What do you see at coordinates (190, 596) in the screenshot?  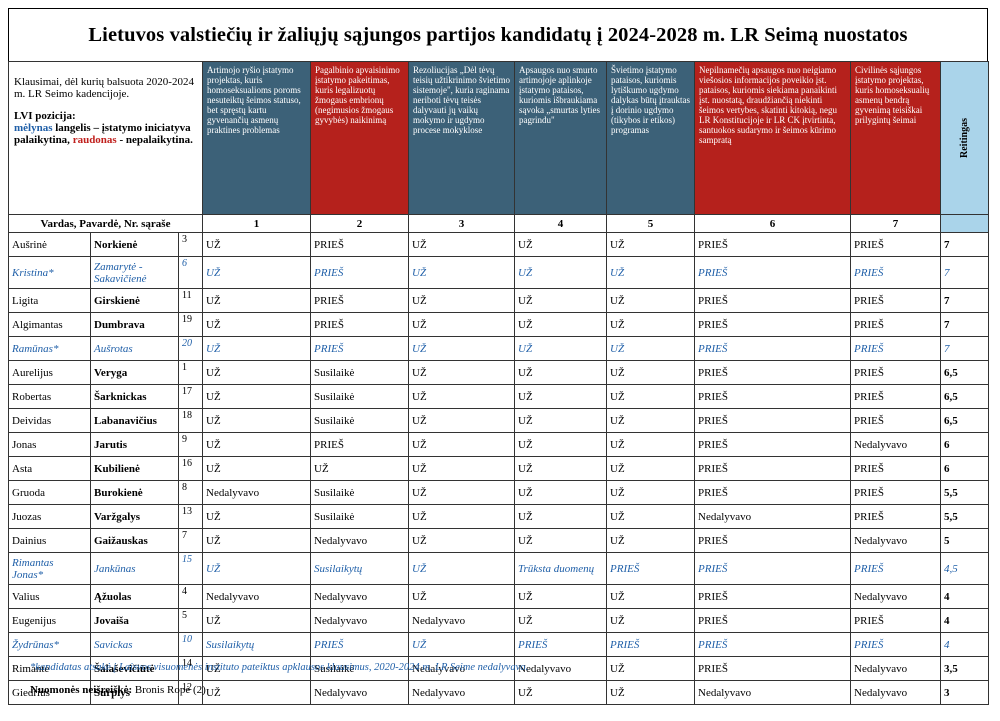 I see `candidate-list-number: 4` at bounding box center [190, 596].